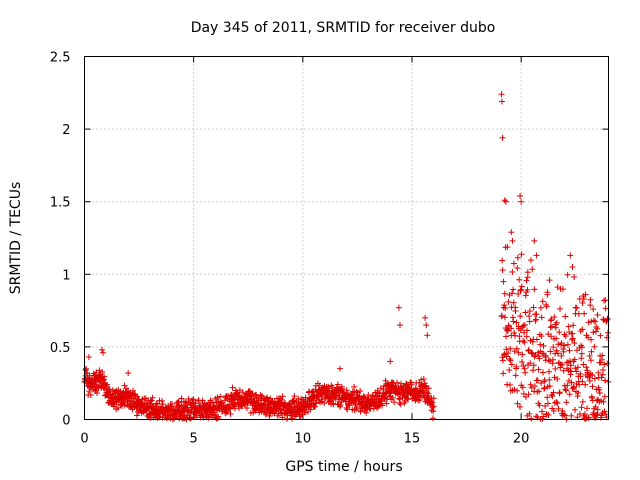 The height and width of the screenshot is (480, 640). What do you see at coordinates (84, 439) in the screenshot?
I see `x-tick-label: 0` at bounding box center [84, 439].